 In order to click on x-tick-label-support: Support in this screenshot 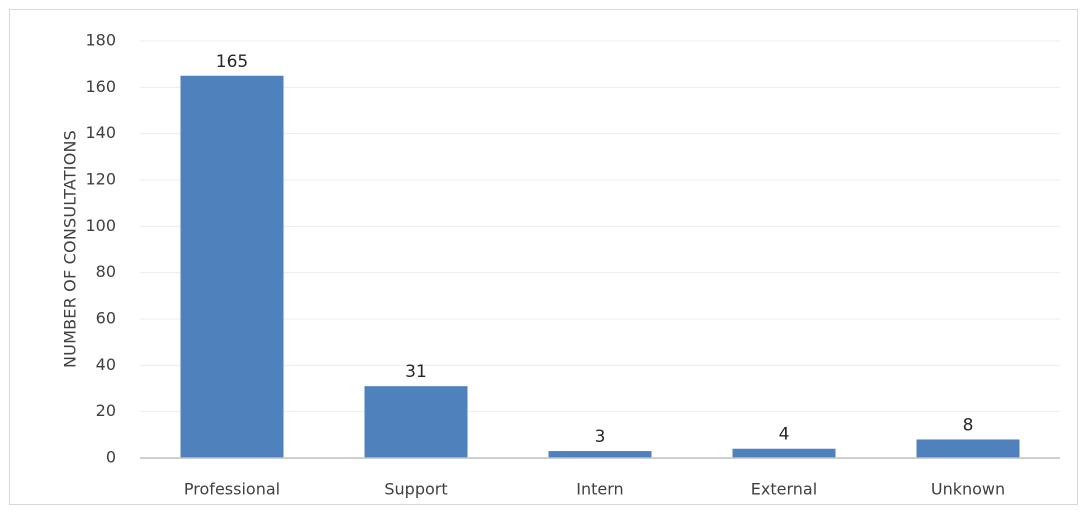, I will do `click(415, 489)`.